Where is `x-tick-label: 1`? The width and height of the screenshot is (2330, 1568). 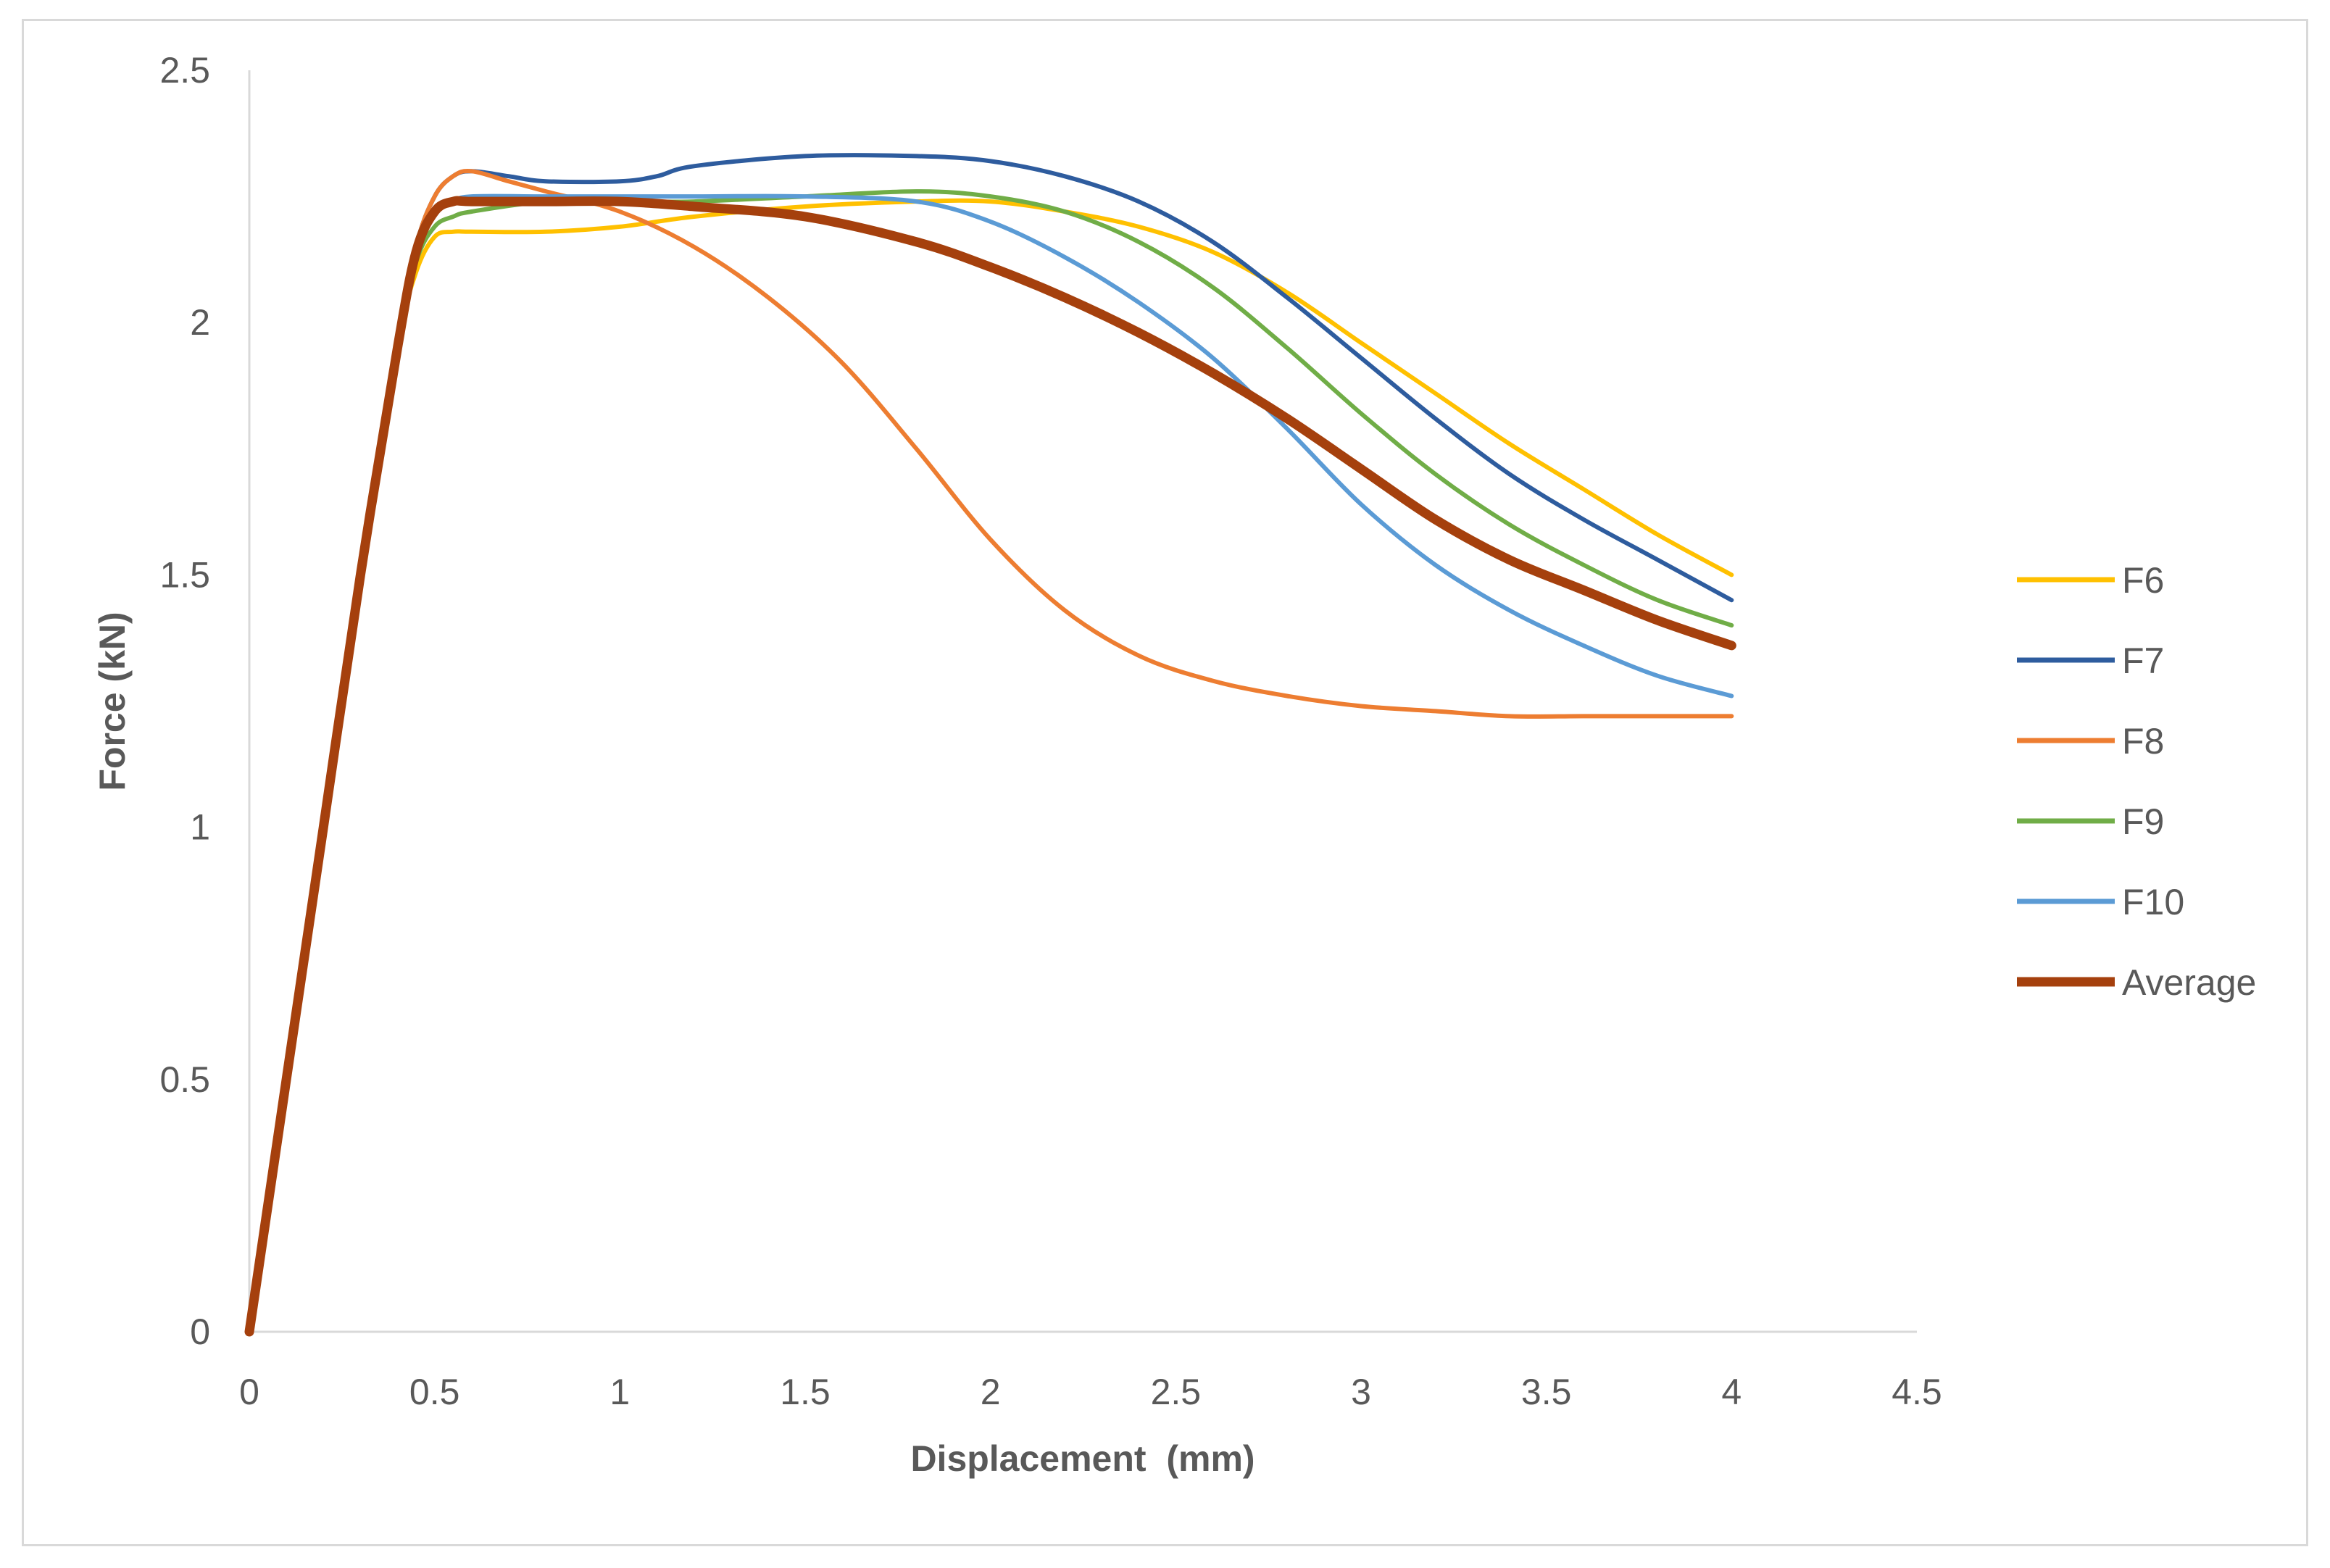
x-tick-label: 1 is located at coordinates (619, 1392).